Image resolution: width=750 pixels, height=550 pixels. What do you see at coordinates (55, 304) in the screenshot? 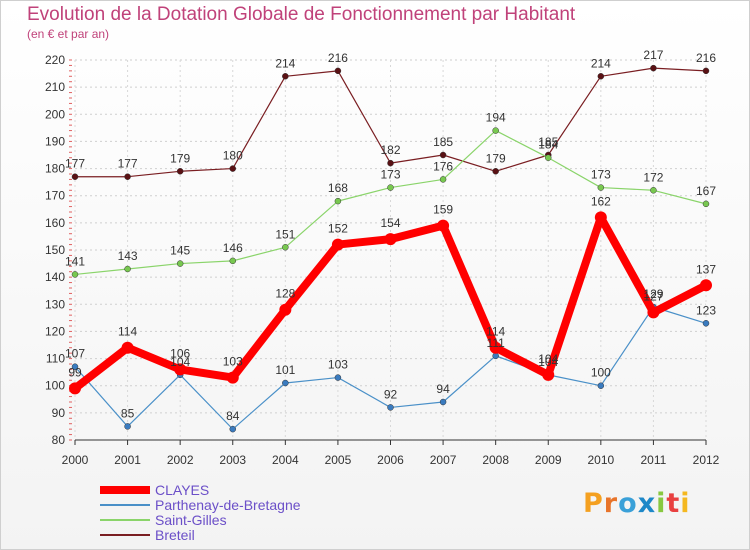
I see `y-tick-label-130: 130` at bounding box center [55, 304].